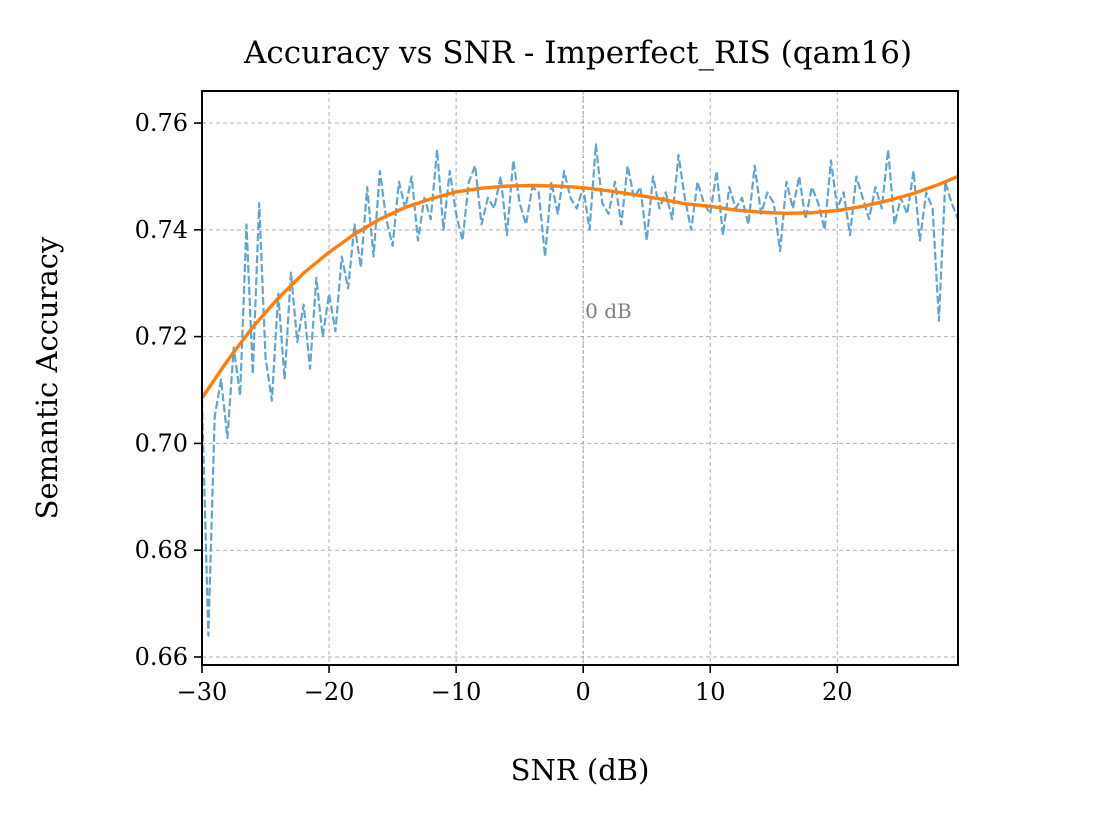  What do you see at coordinates (161, 443) in the screenshot?
I see `y-tick-label: 0.70` at bounding box center [161, 443].